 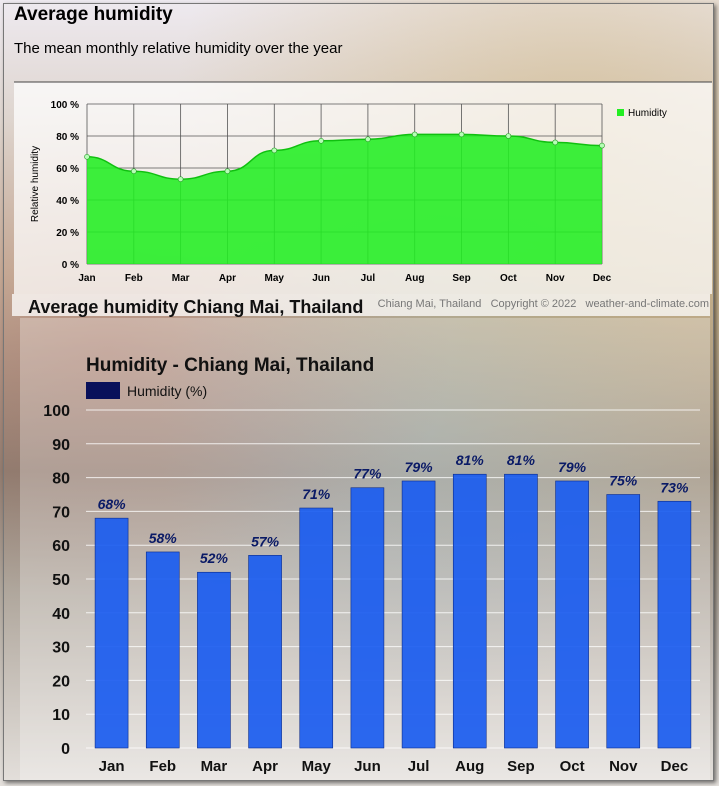 I want to click on bar-x-tick-label: Oct, so click(x=572, y=766).